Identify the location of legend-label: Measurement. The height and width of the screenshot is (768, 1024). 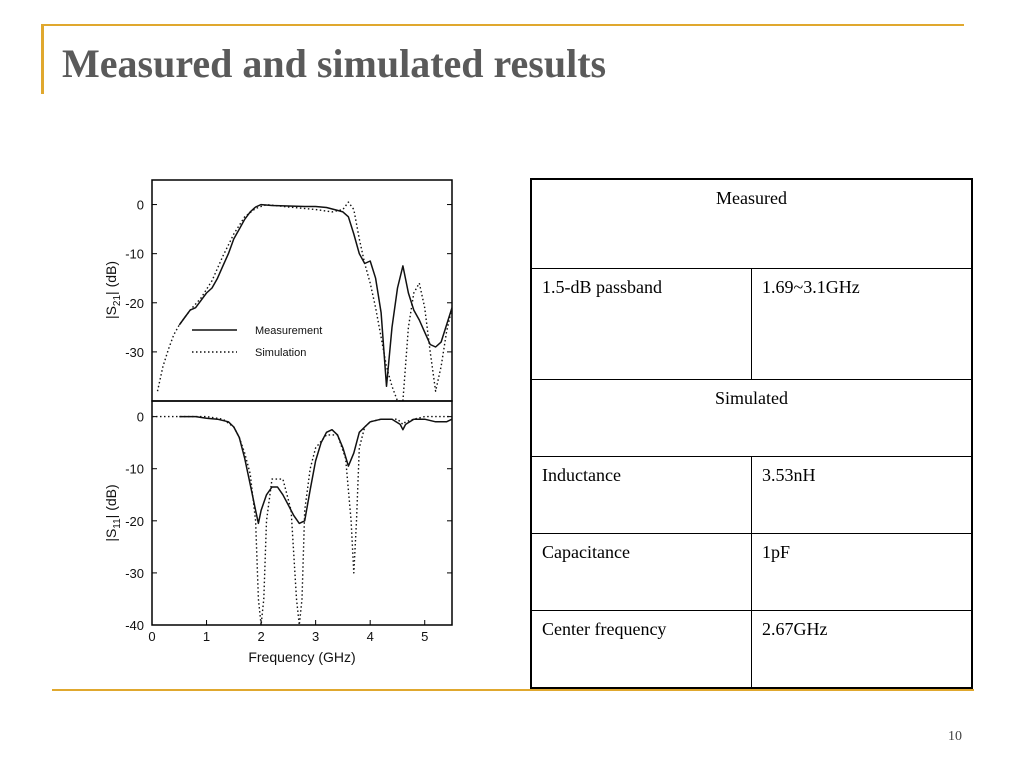
(288, 331).